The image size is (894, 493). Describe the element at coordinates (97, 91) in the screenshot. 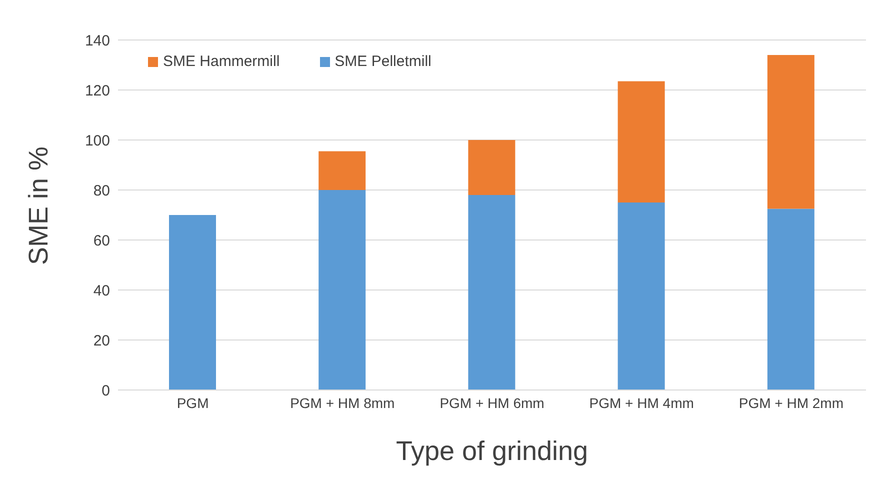

I see `y-tick-label: 120` at that location.